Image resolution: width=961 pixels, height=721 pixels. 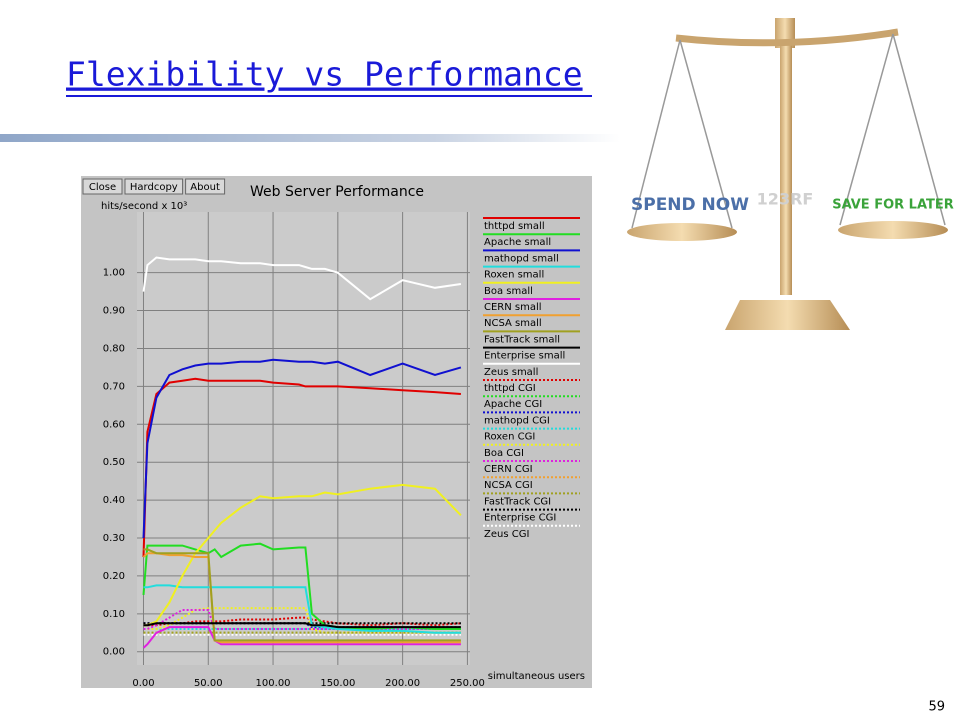 What do you see at coordinates (467, 683) in the screenshot?
I see `x-tick-label: 250.00` at bounding box center [467, 683].